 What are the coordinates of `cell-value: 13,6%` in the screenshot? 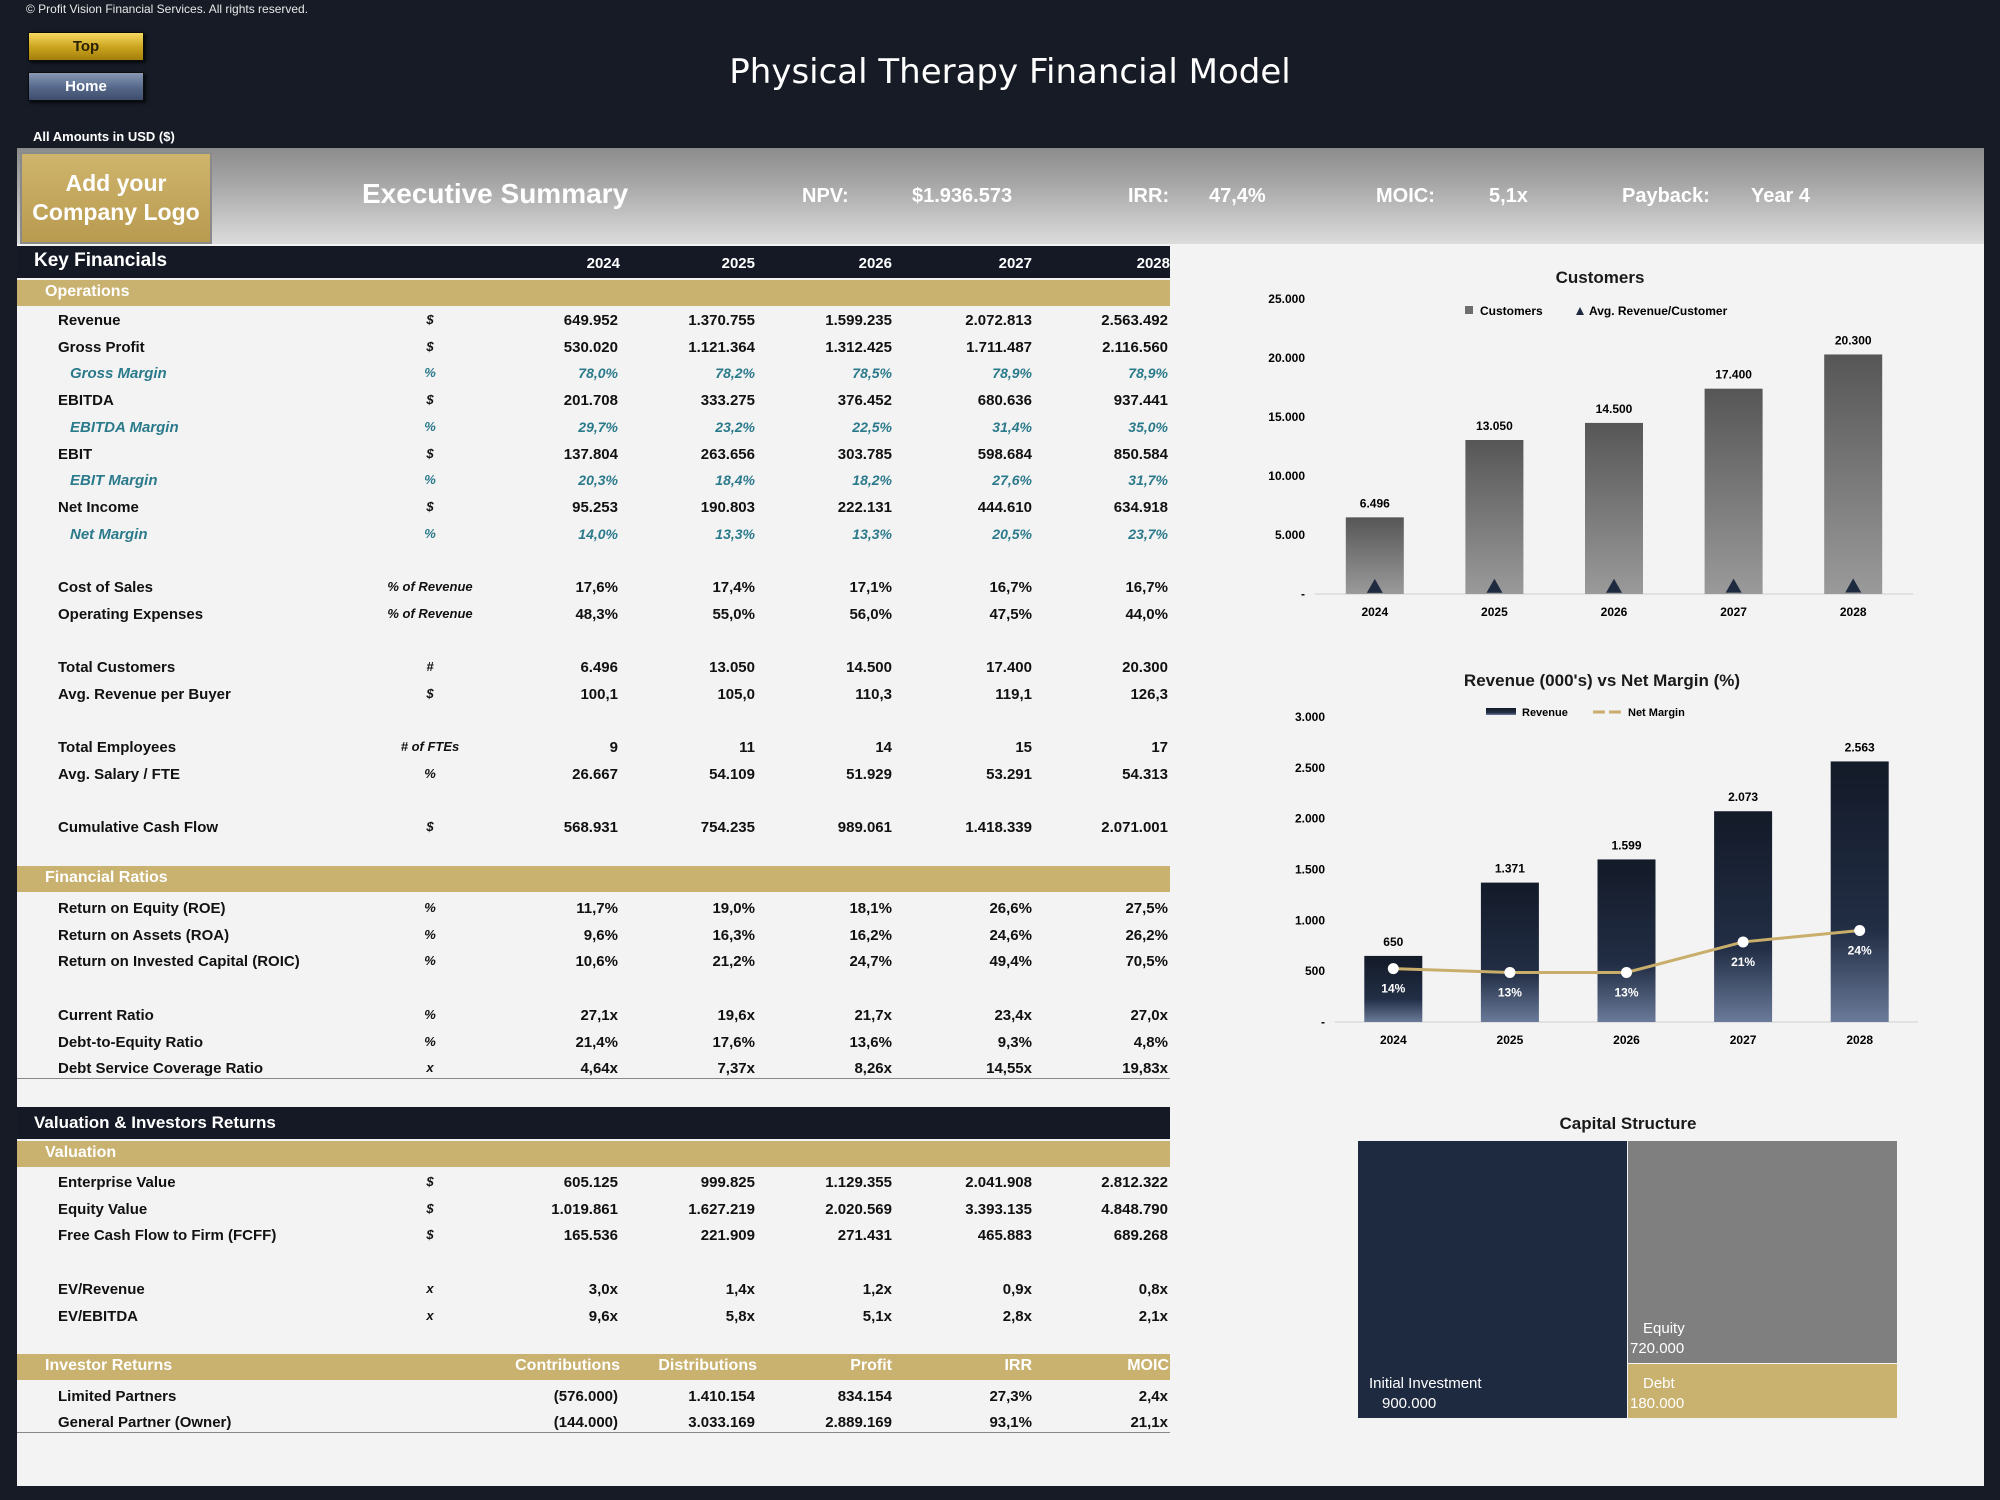 It's located at (870, 1042).